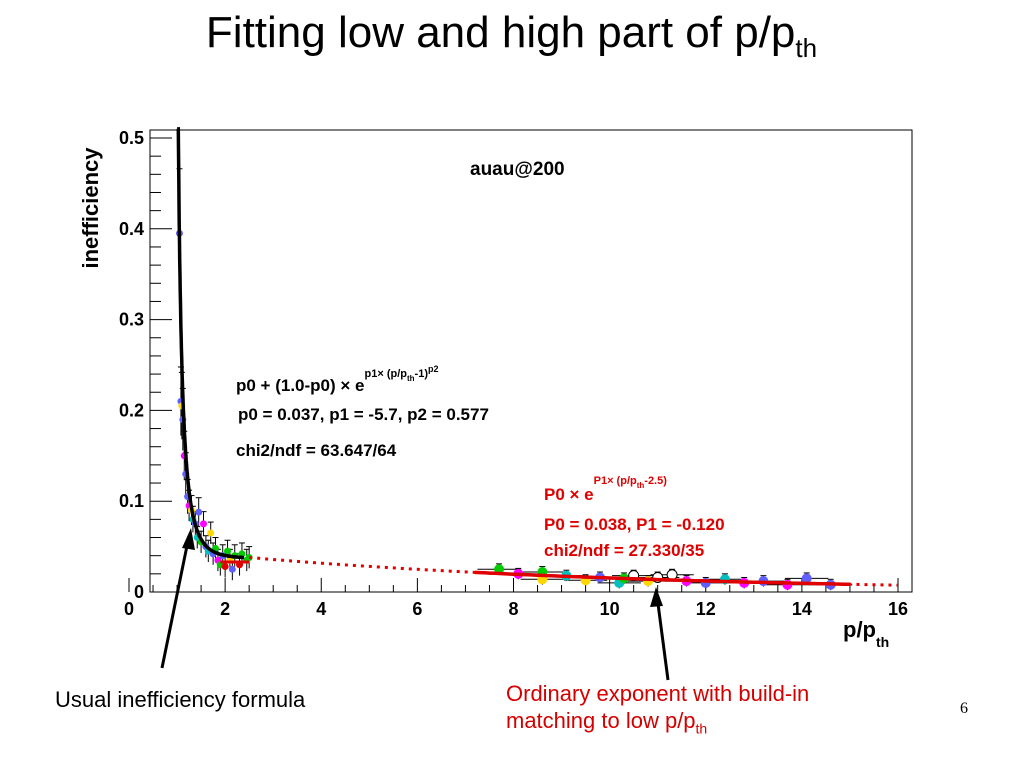 Image resolution: width=1023 pixels, height=767 pixels. Describe the element at coordinates (658, 693) in the screenshot. I see `caption-high-fit-line1: Ordinary exponent with build-in` at that location.